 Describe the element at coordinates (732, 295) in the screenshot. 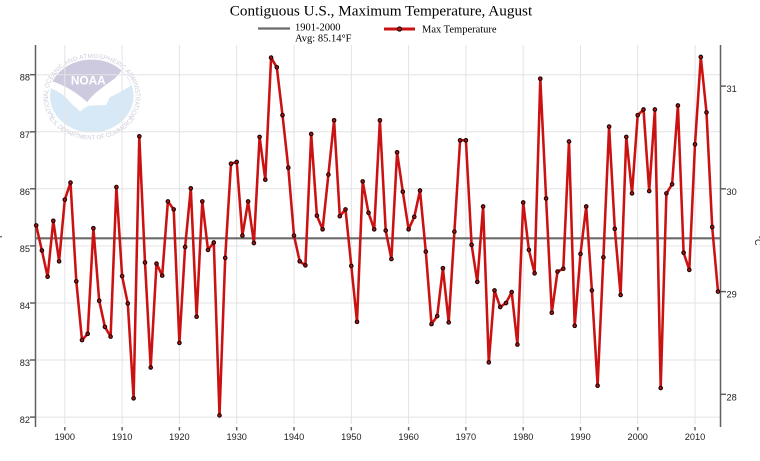

I see `svg-text: 29` at that location.